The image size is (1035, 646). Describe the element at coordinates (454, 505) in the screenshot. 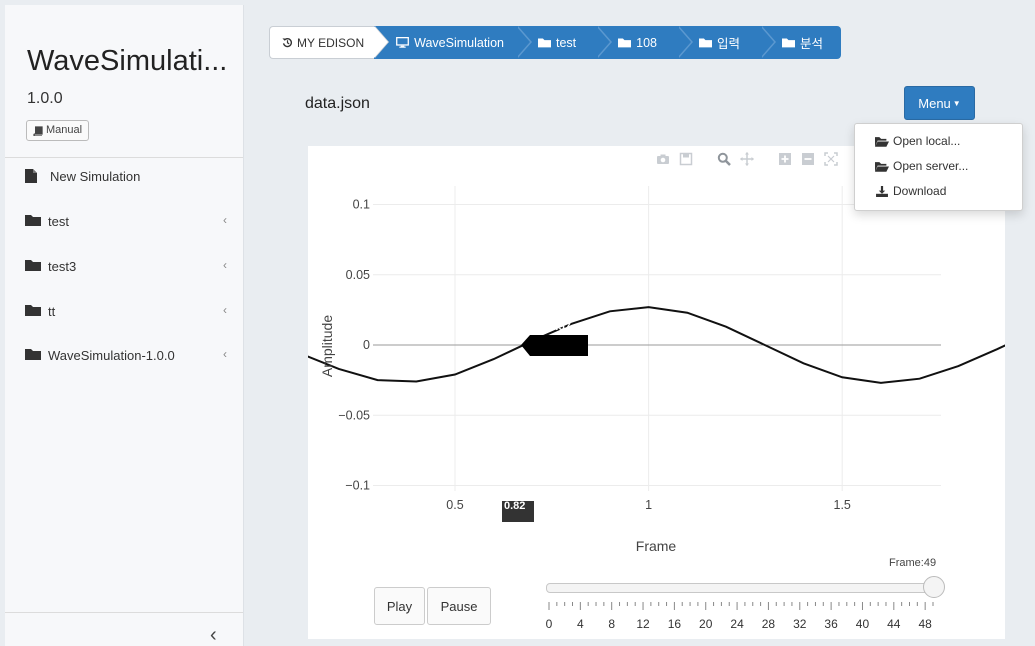

I see `x-tick-label: 0.5` at that location.